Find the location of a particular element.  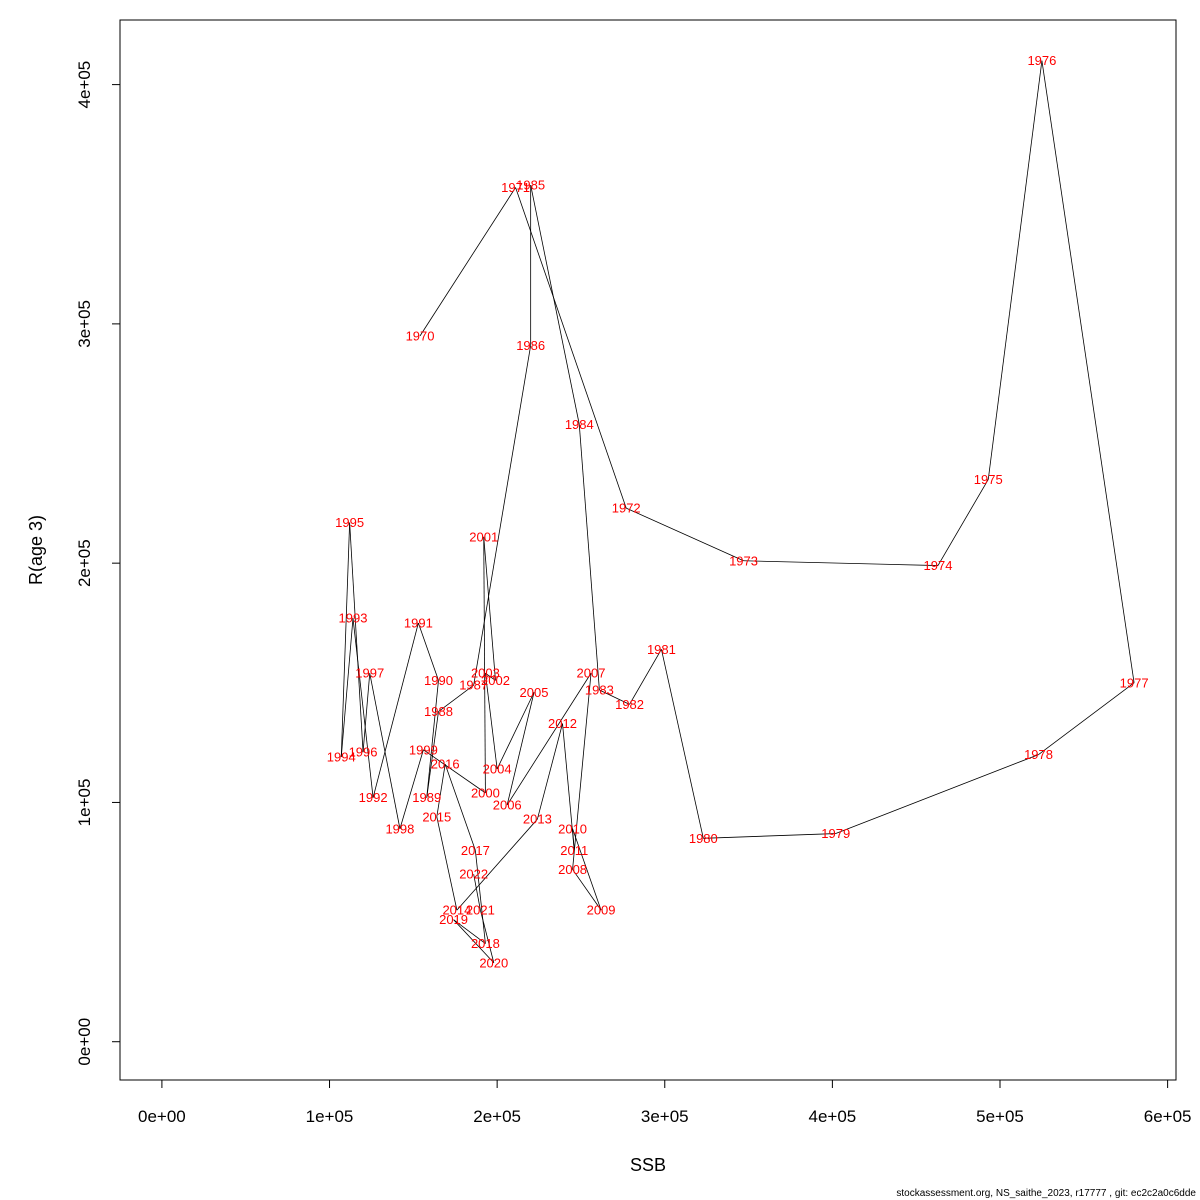

point-label-1998: 1998 is located at coordinates (399, 828).